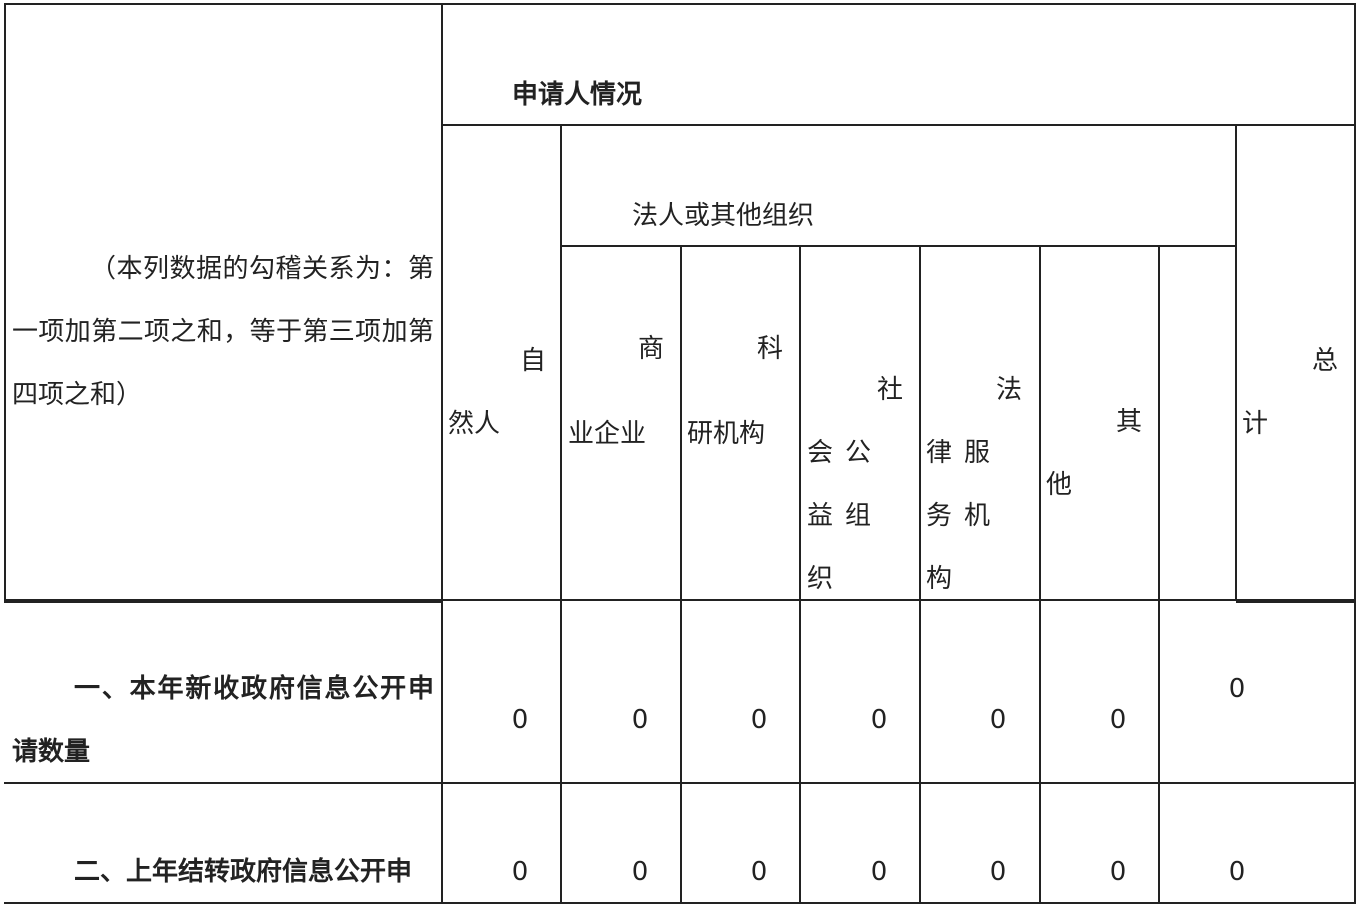 This screenshot has height=906, width=1358. Describe the element at coordinates (1290, 392) in the screenshot. I see `header-total: 总计` at that location.